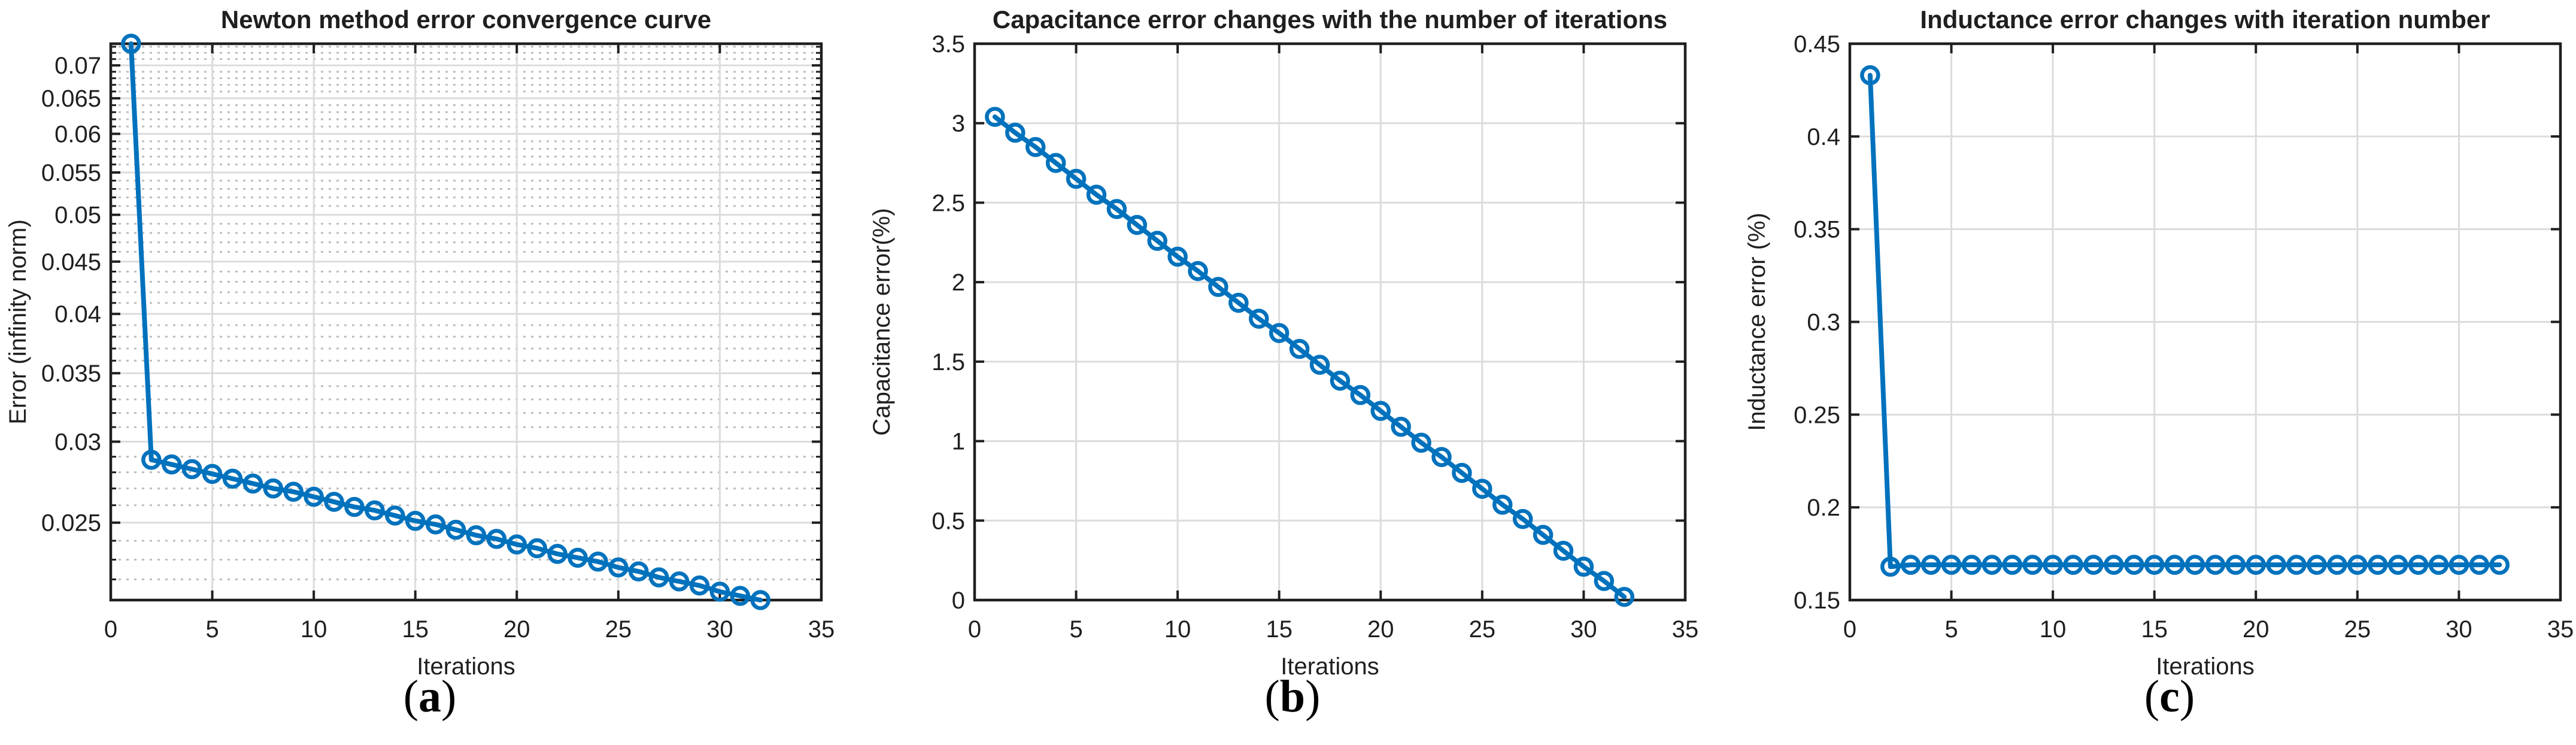 This screenshot has width=2576, height=745. I want to click on y-tick-label: 1.5, so click(948, 362).